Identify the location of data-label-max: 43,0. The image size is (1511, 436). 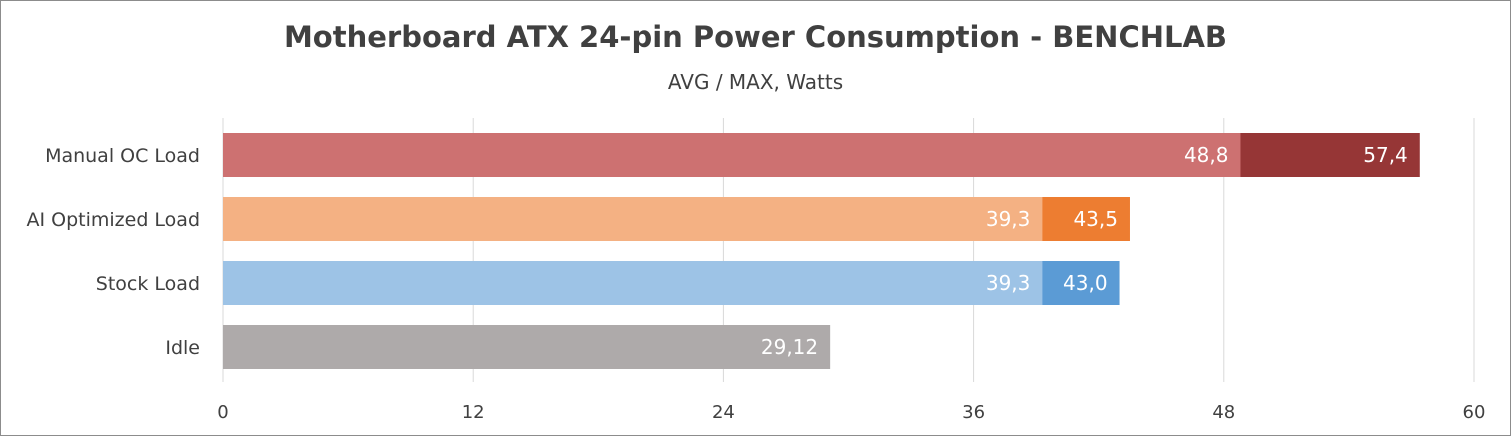
(1085, 283).